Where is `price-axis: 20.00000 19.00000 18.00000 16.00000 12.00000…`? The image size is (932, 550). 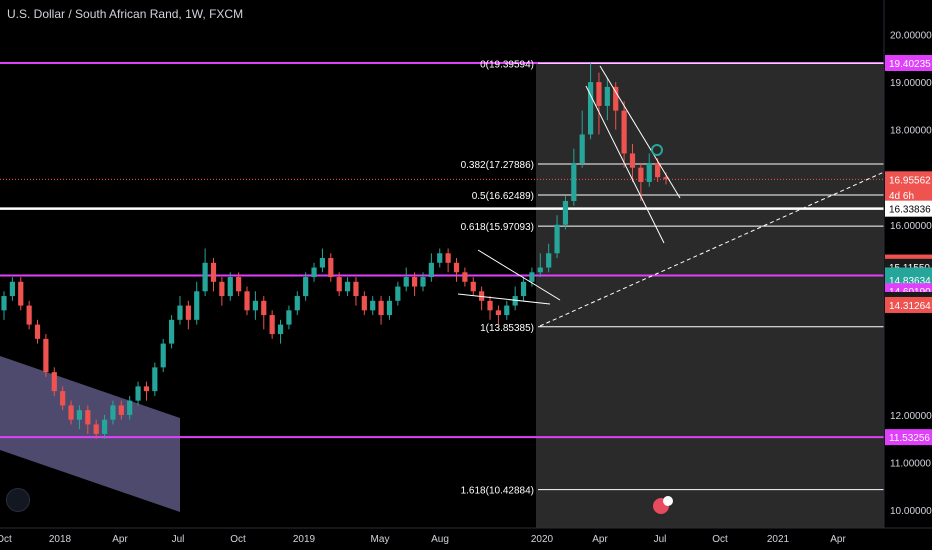
price-axis: 20.00000 19.00000 18.00000 16.00000 12.00000… is located at coordinates (907, 264).